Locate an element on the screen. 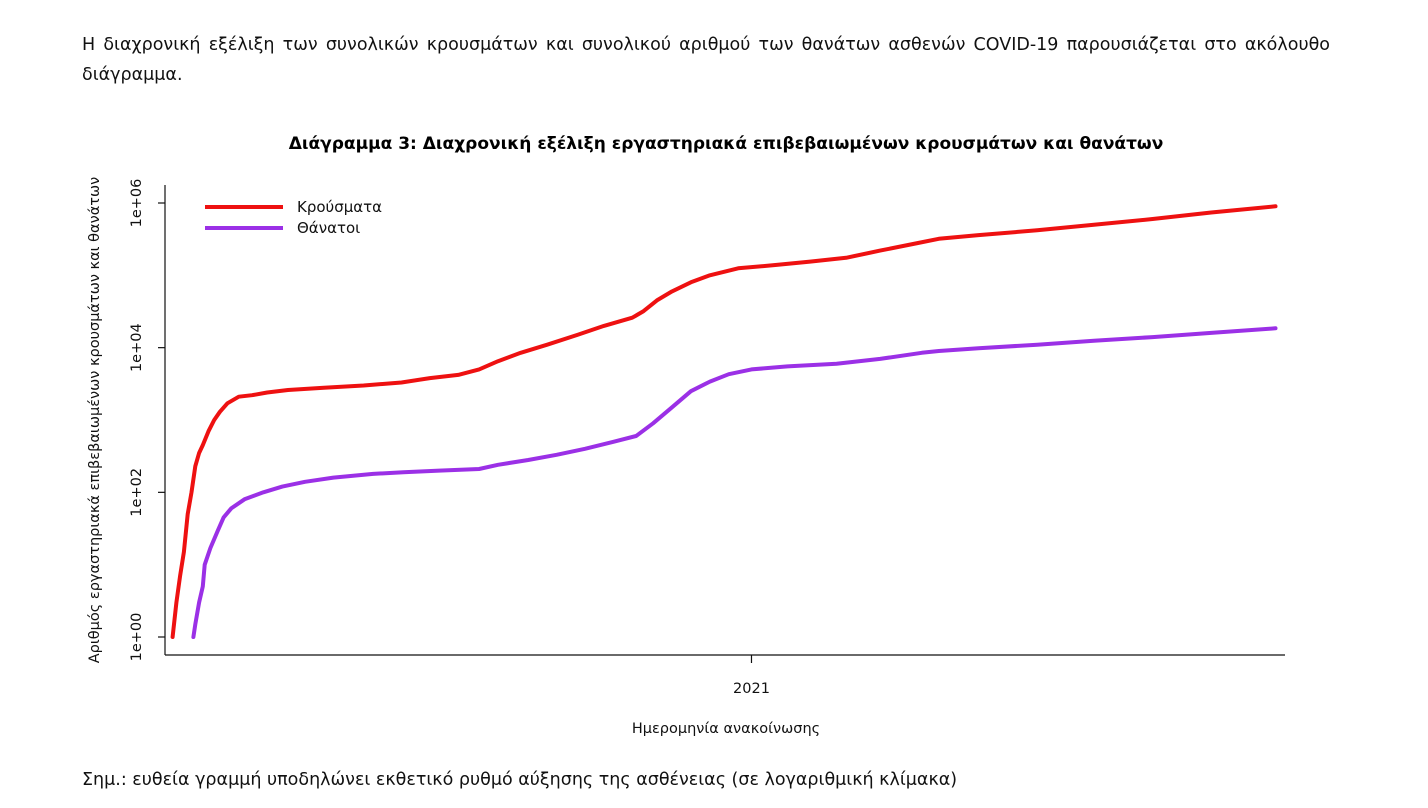 The height and width of the screenshot is (808, 1428). y-tick-label: 1e+00 is located at coordinates (137, 637).